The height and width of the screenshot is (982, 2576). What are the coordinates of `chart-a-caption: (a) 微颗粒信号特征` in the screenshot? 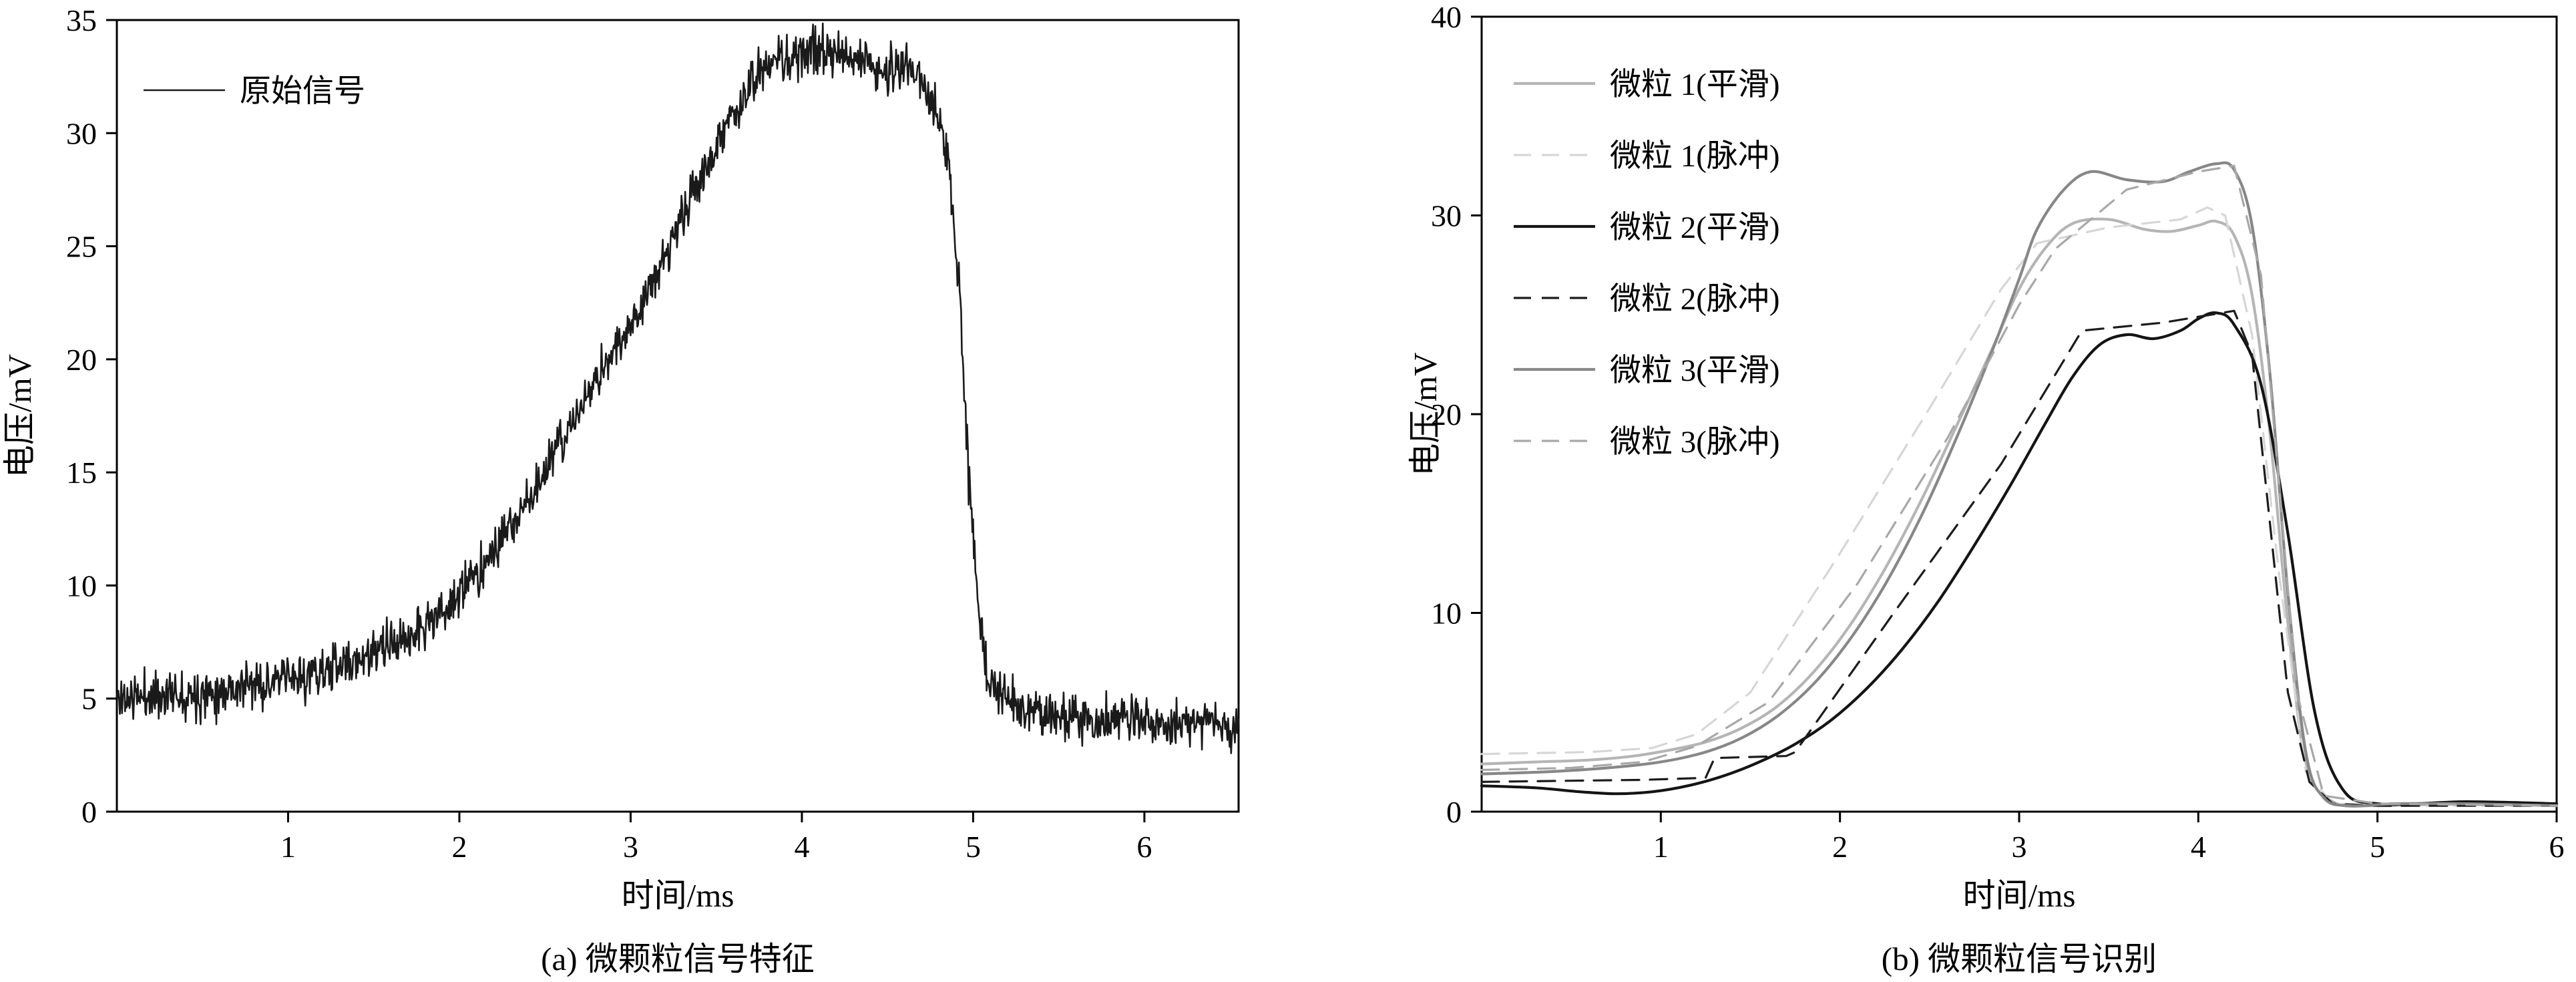 It's located at (678, 959).